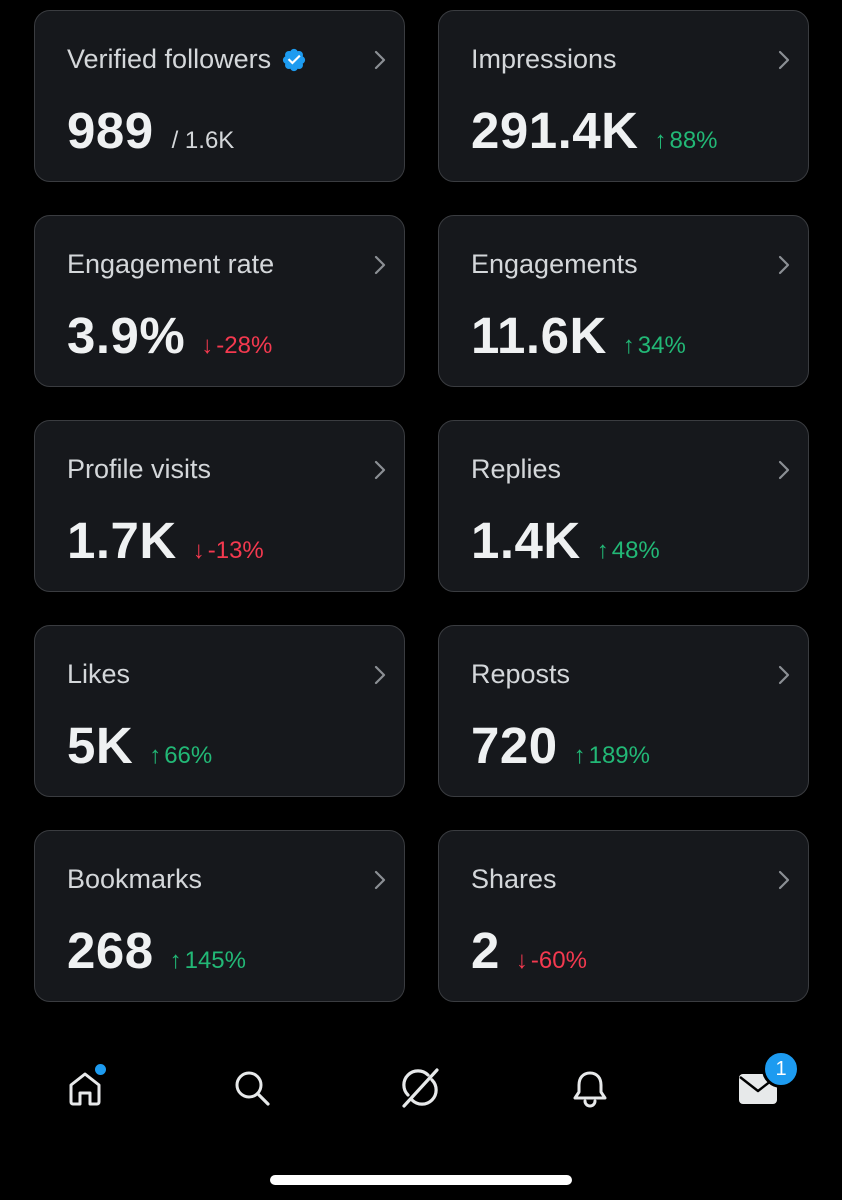  Describe the element at coordinates (560, 745) in the screenshot. I see `metric-value-row: 720 ↑ 189%` at that location.